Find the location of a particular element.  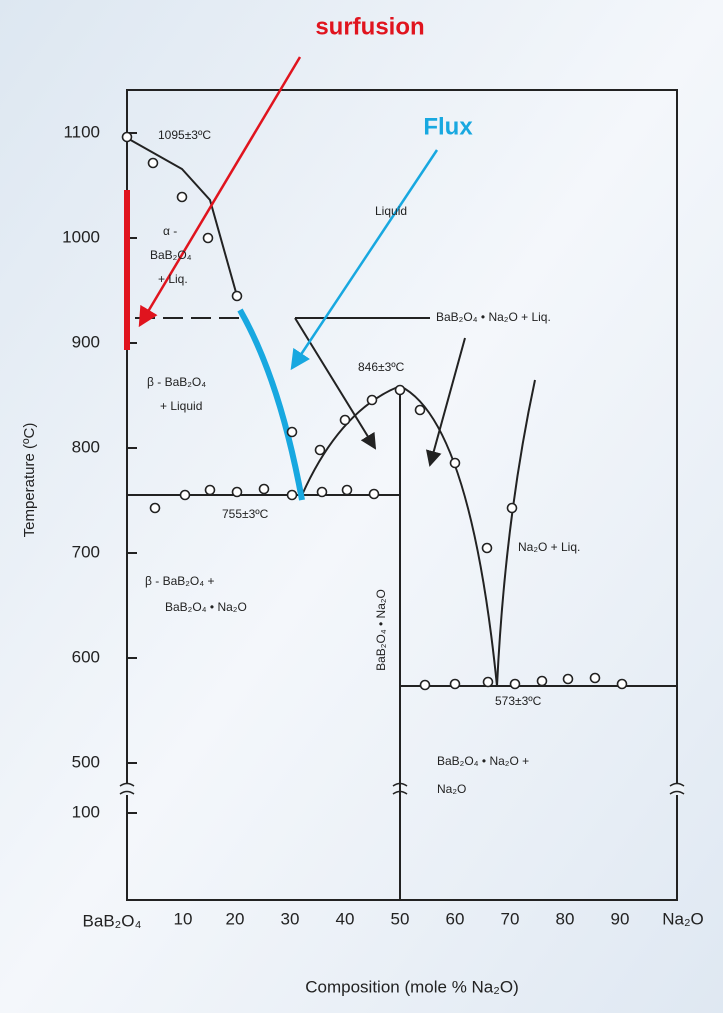

x-tick-label: 60 is located at coordinates (455, 918).